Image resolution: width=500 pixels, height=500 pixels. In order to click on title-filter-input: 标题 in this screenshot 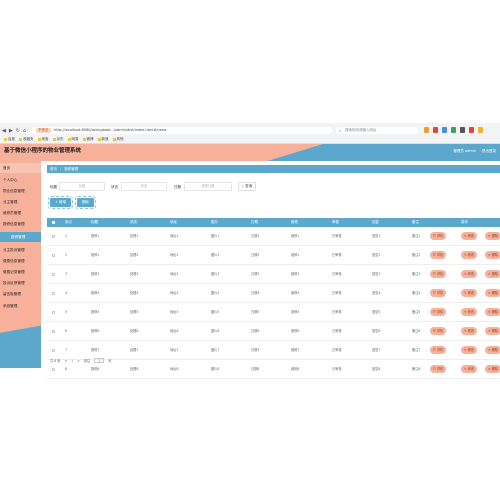, I will do `click(82, 186)`.